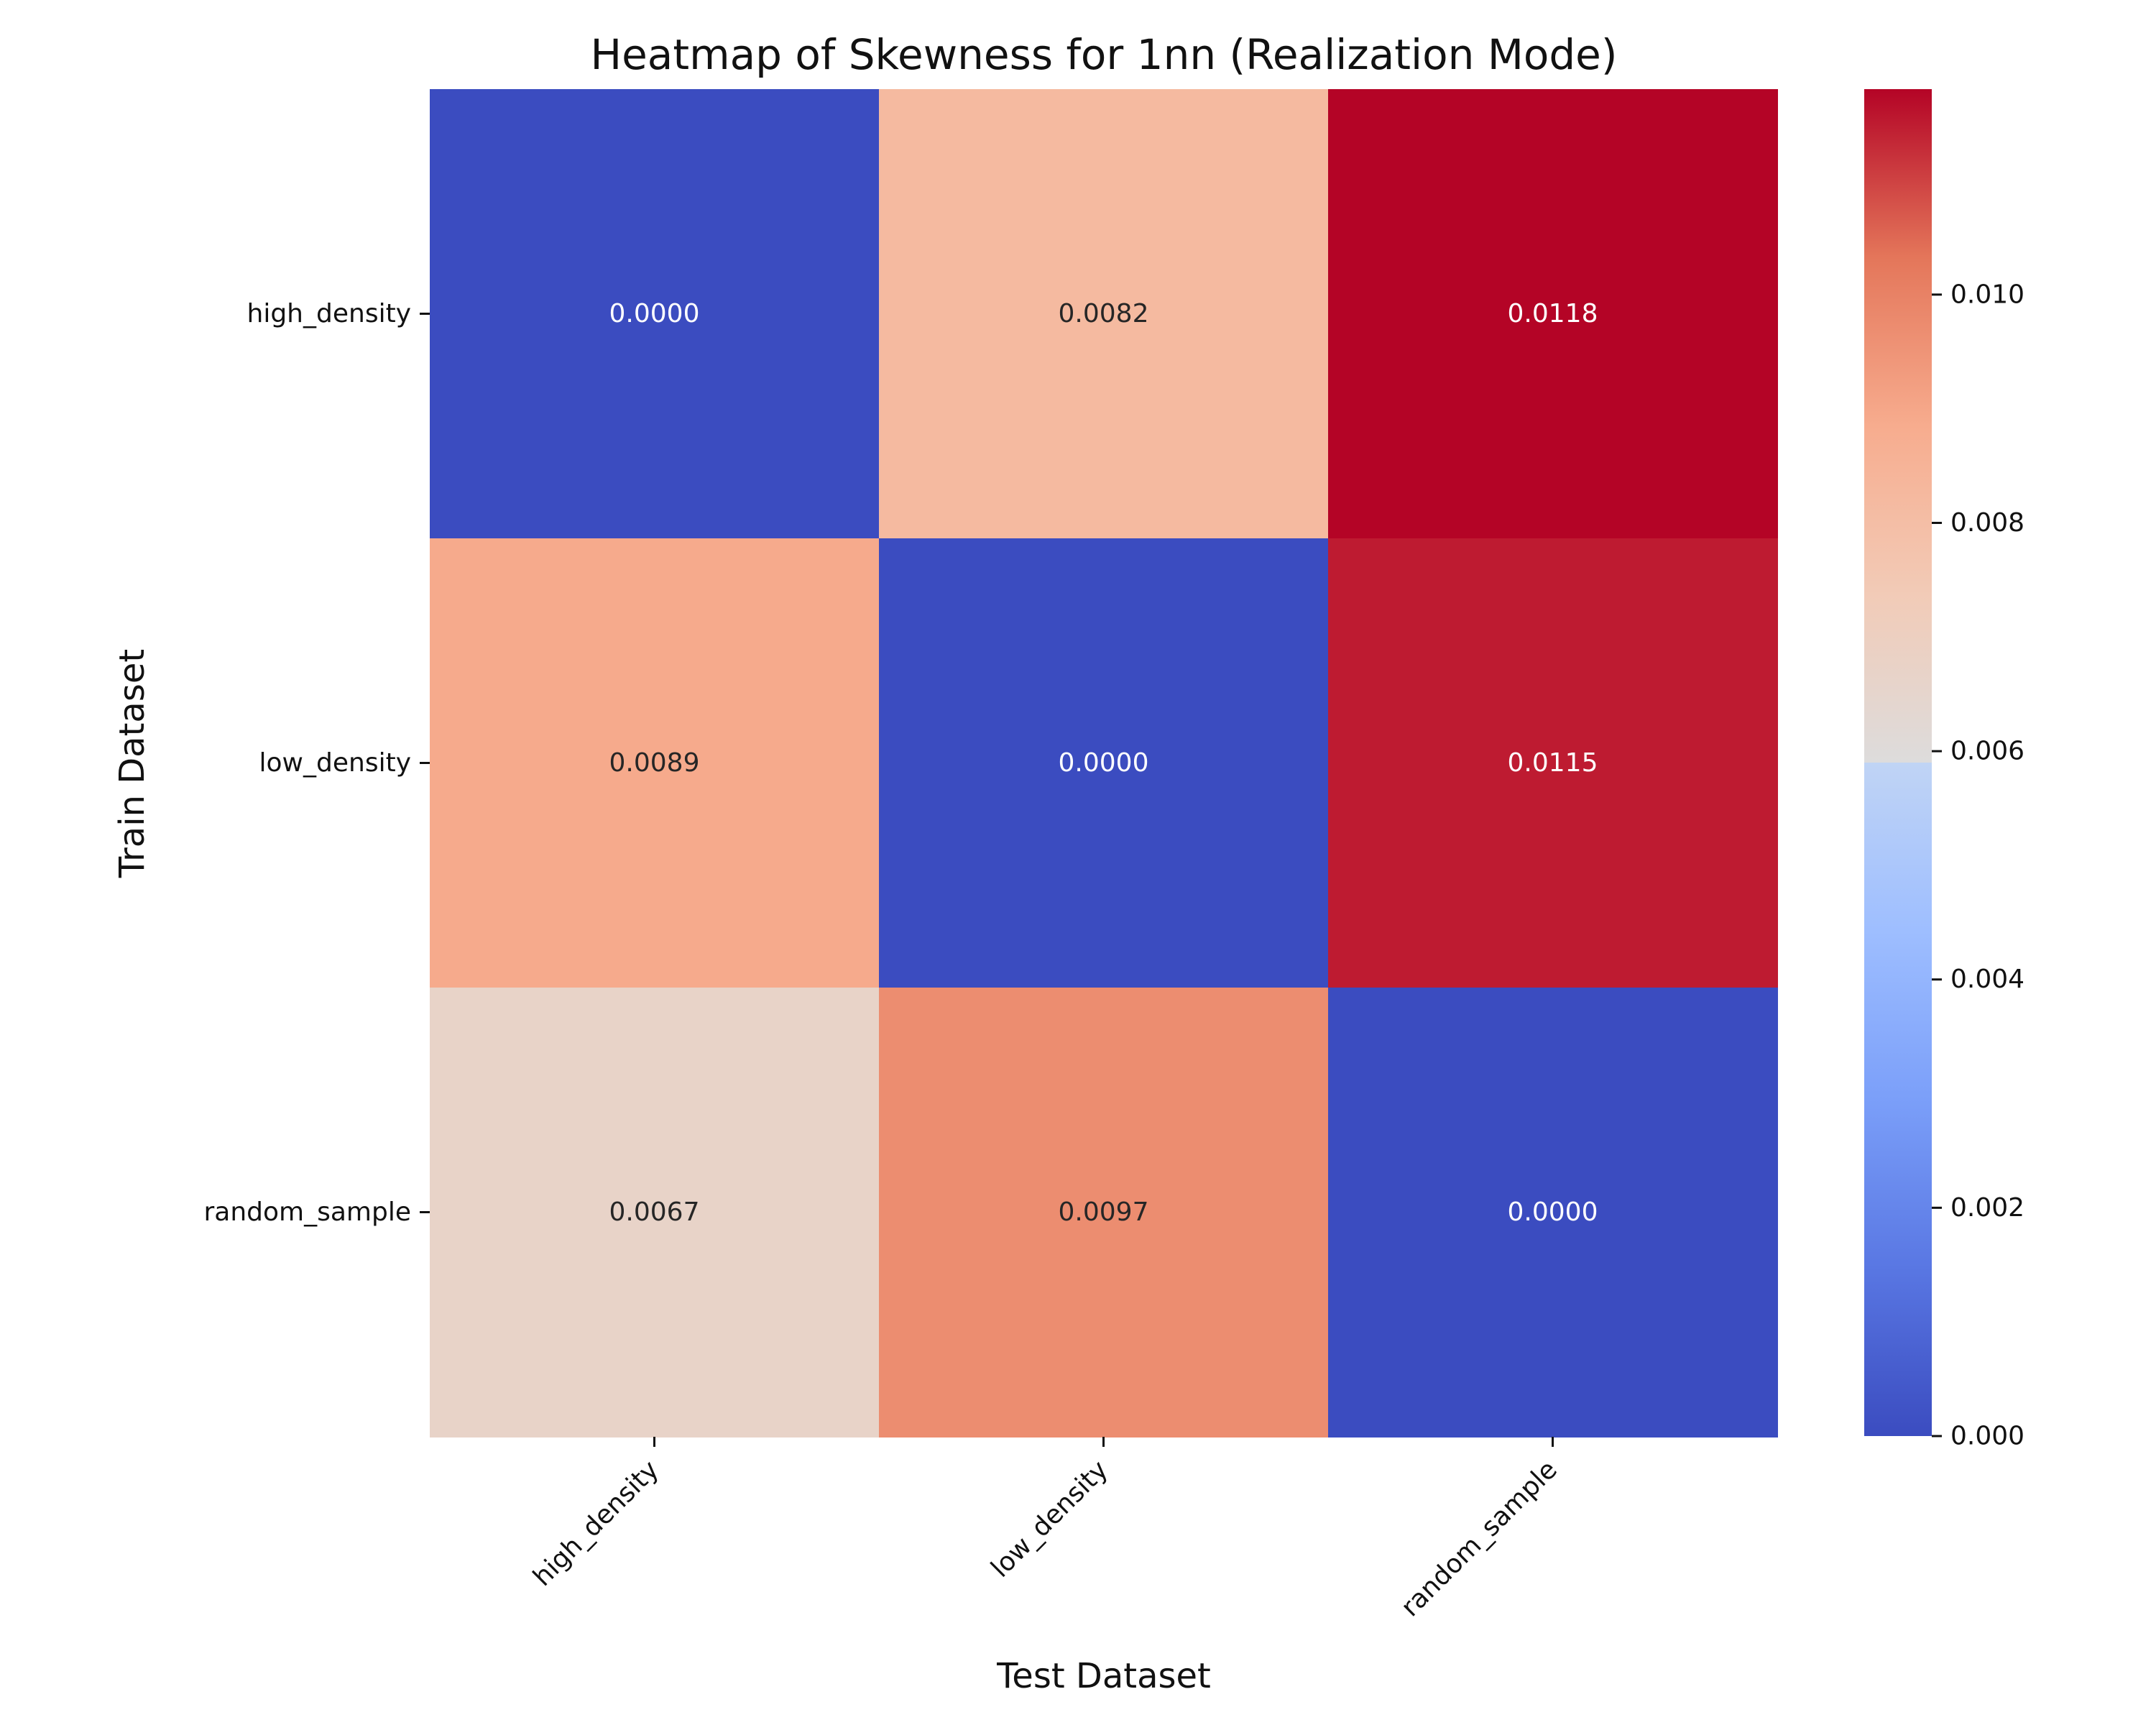 The width and height of the screenshot is (2156, 1725). What do you see at coordinates (1987, 523) in the screenshot?
I see `colorbar-tick-label: 0.008` at bounding box center [1987, 523].